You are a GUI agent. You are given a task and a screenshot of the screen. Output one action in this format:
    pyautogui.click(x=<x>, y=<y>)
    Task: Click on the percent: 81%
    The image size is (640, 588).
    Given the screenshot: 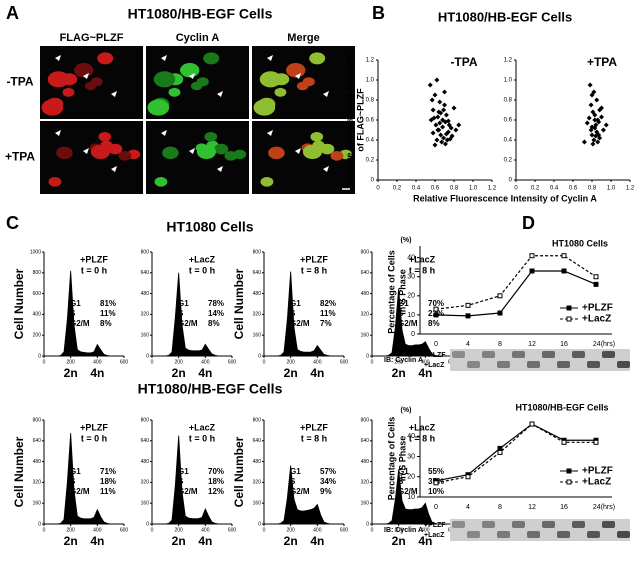 What is the action you would take?
    pyautogui.click(x=108, y=303)
    